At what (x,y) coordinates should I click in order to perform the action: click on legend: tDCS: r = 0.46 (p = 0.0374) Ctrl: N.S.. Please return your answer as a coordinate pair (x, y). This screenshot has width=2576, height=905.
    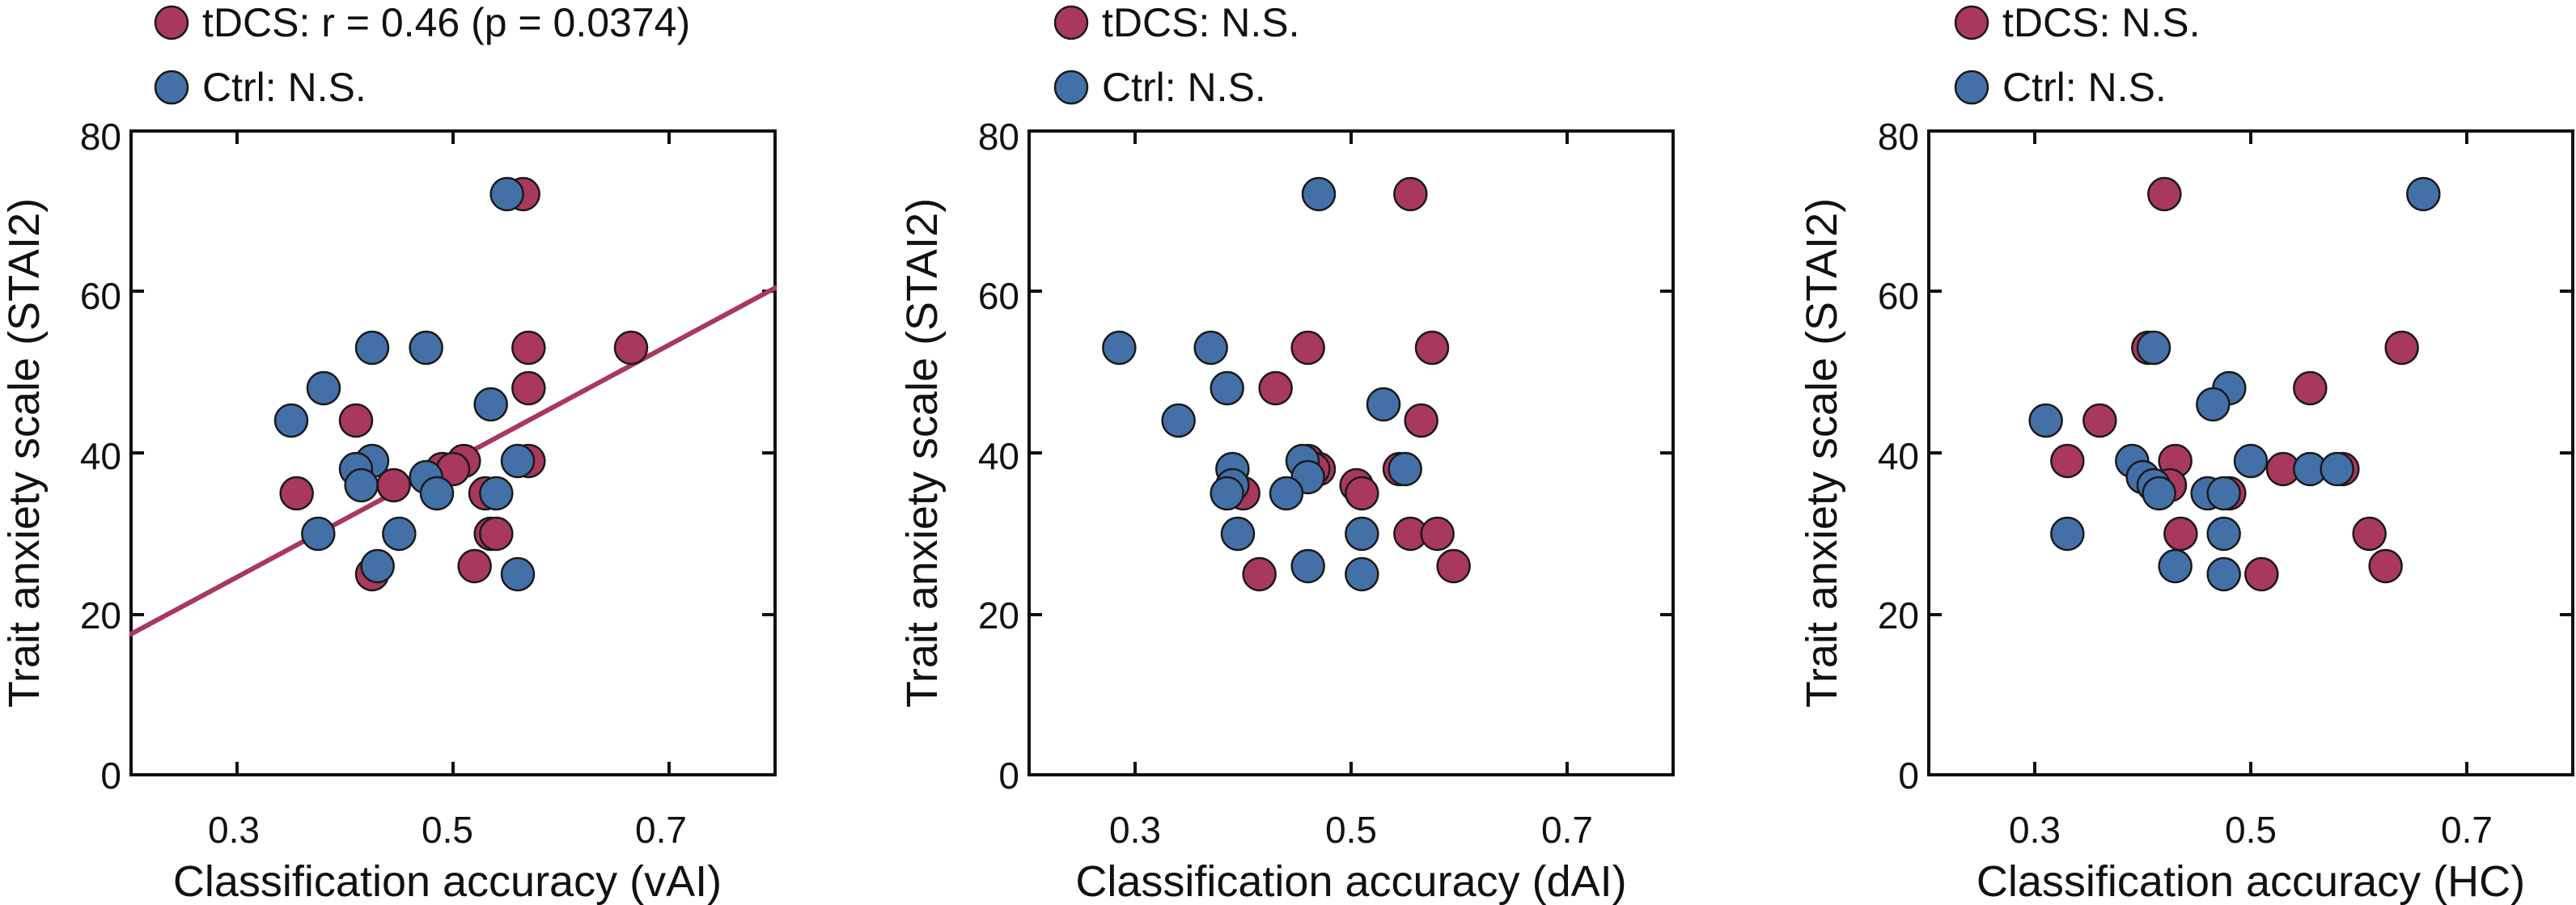
    Looking at the image, I should click on (422, 55).